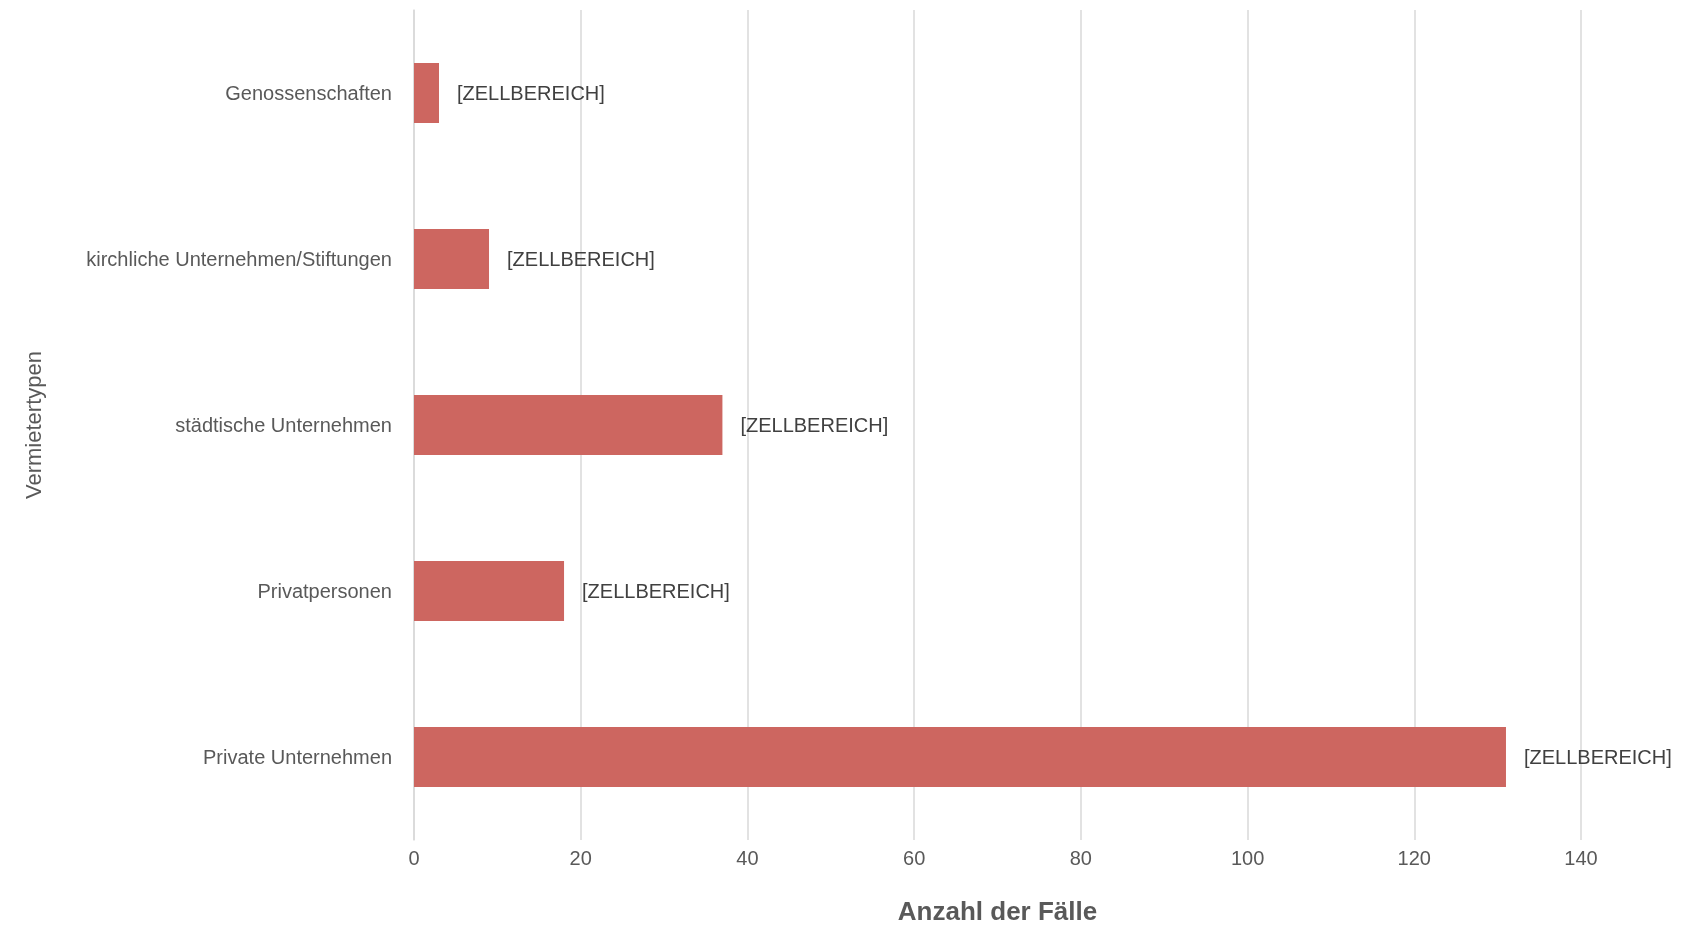 This screenshot has height=939, width=1691. I want to click on y-axis-title: Vermietertypen, so click(33, 425).